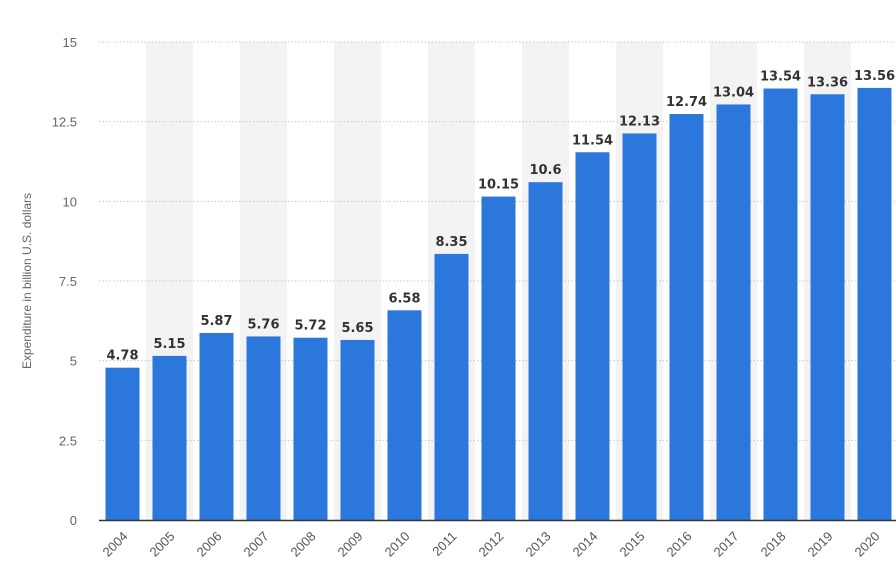 The width and height of the screenshot is (896, 582). Describe the element at coordinates (874, 76) in the screenshot. I see `data-label-2020: 13.56` at that location.